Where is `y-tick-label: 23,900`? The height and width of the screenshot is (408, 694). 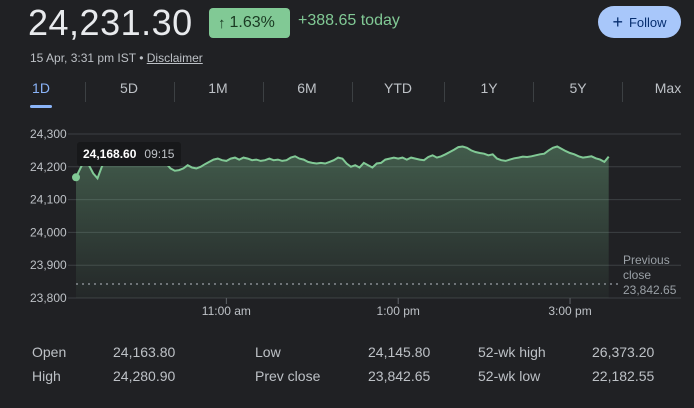 y-tick-label: 23,900 is located at coordinates (48, 265).